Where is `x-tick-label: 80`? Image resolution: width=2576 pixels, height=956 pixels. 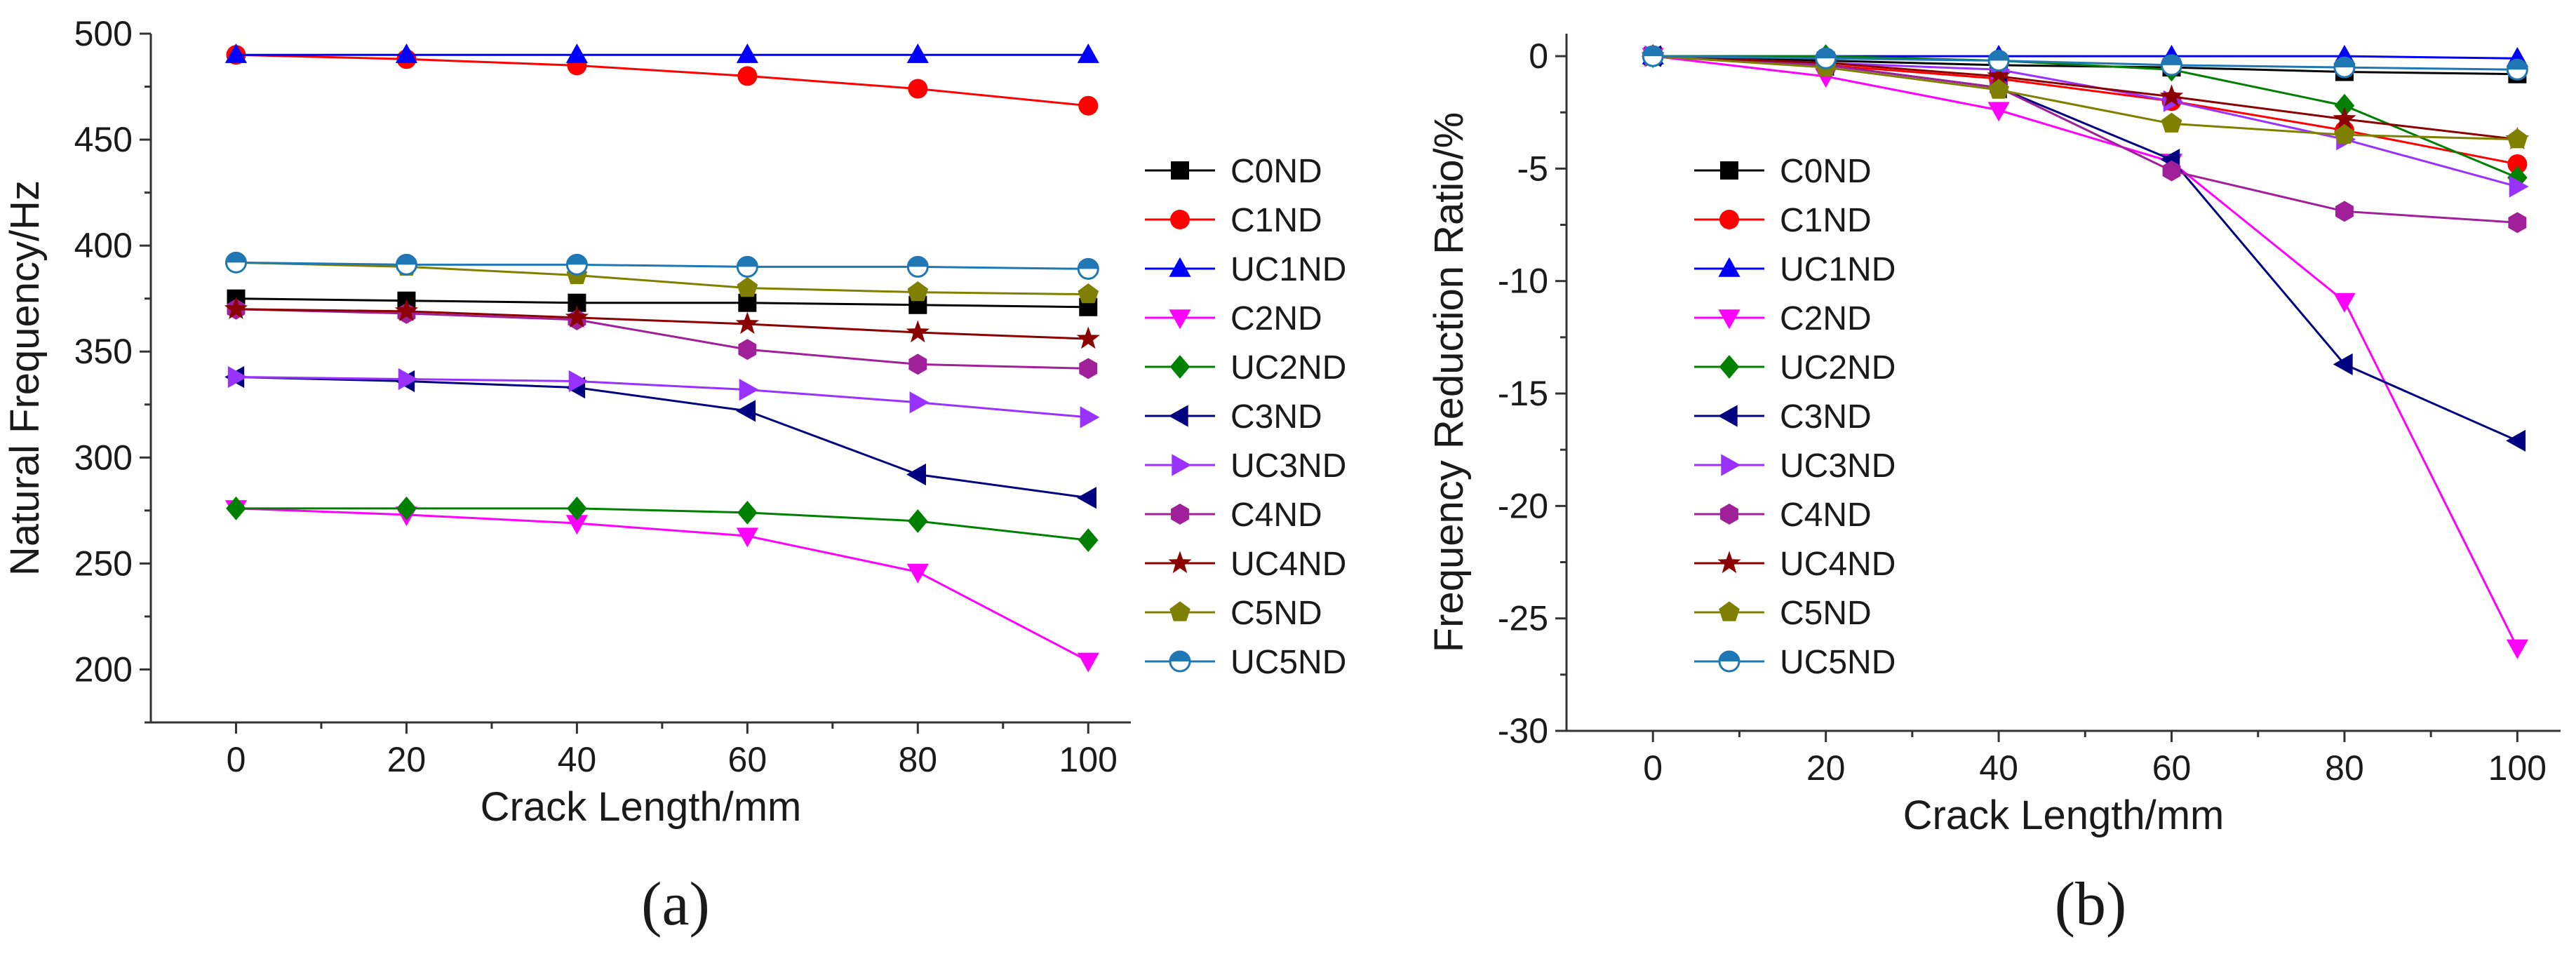
x-tick-label: 80 is located at coordinates (2344, 768).